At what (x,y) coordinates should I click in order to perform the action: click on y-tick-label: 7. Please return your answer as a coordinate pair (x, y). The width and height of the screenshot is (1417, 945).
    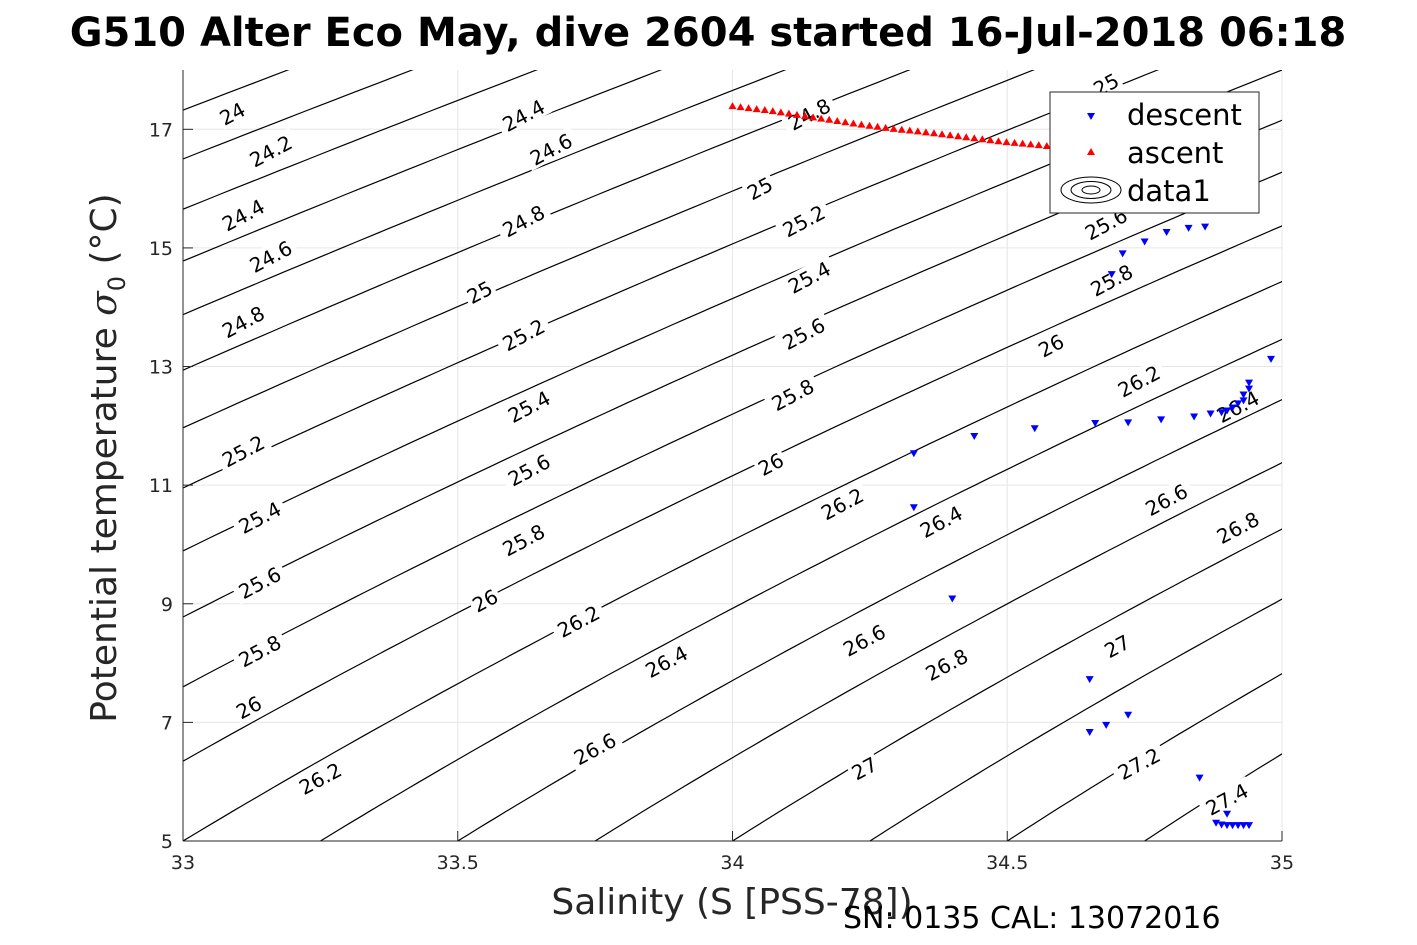
    Looking at the image, I should click on (167, 723).